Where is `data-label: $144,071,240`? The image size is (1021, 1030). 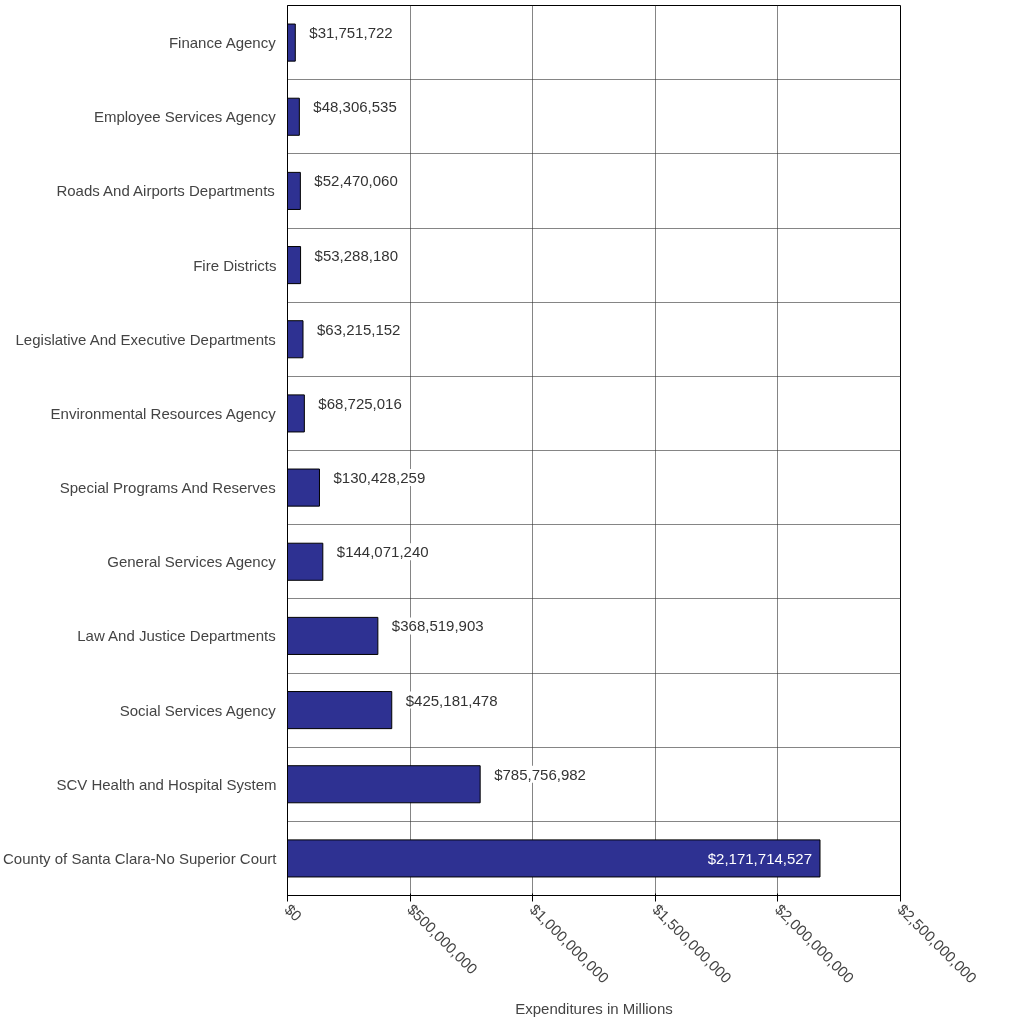 data-label: $144,071,240 is located at coordinates (382, 552).